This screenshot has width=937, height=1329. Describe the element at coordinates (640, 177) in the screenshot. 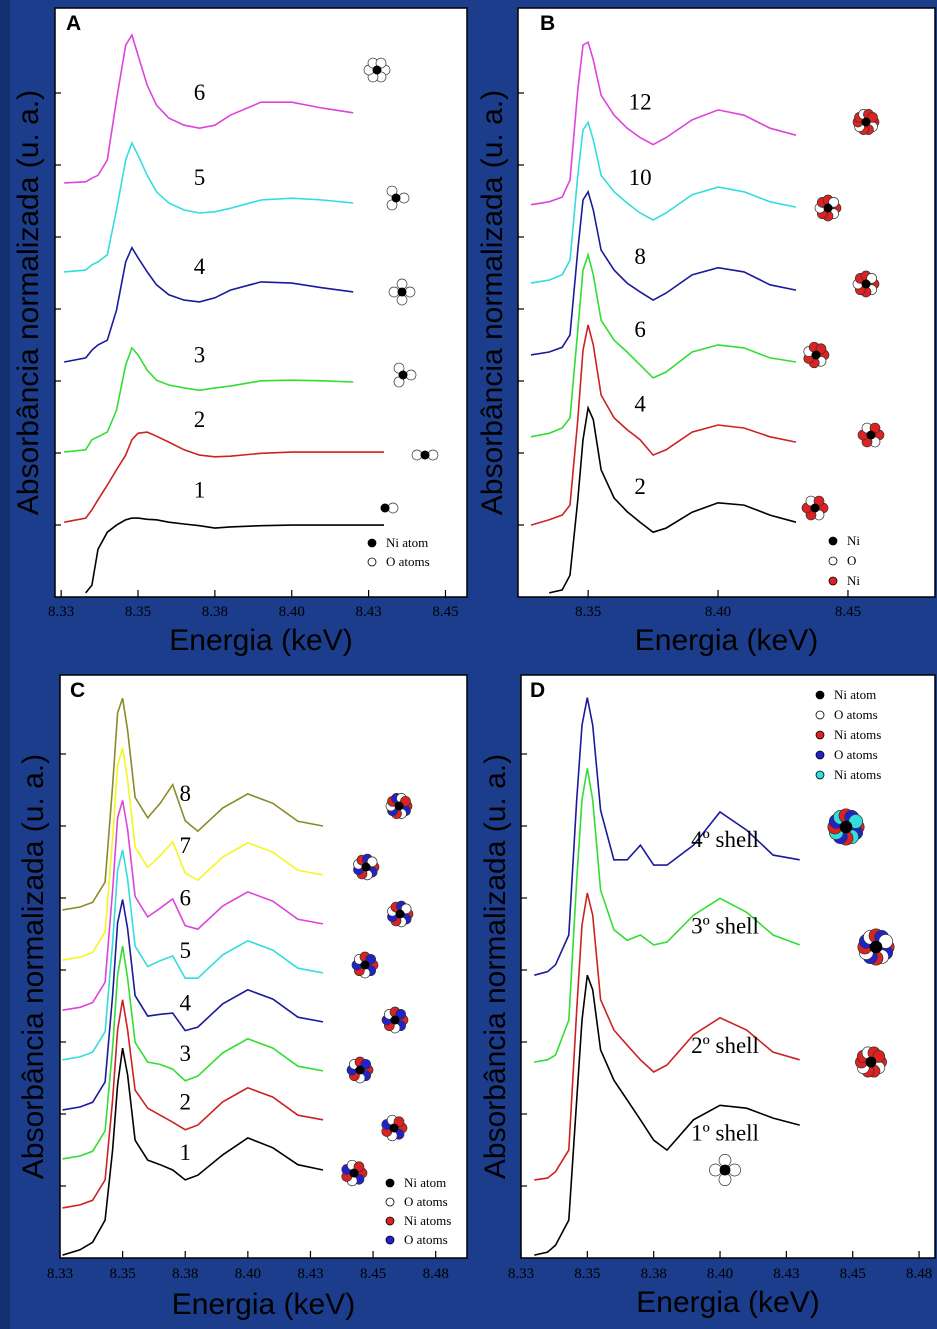

I see `curve-label: 10` at that location.